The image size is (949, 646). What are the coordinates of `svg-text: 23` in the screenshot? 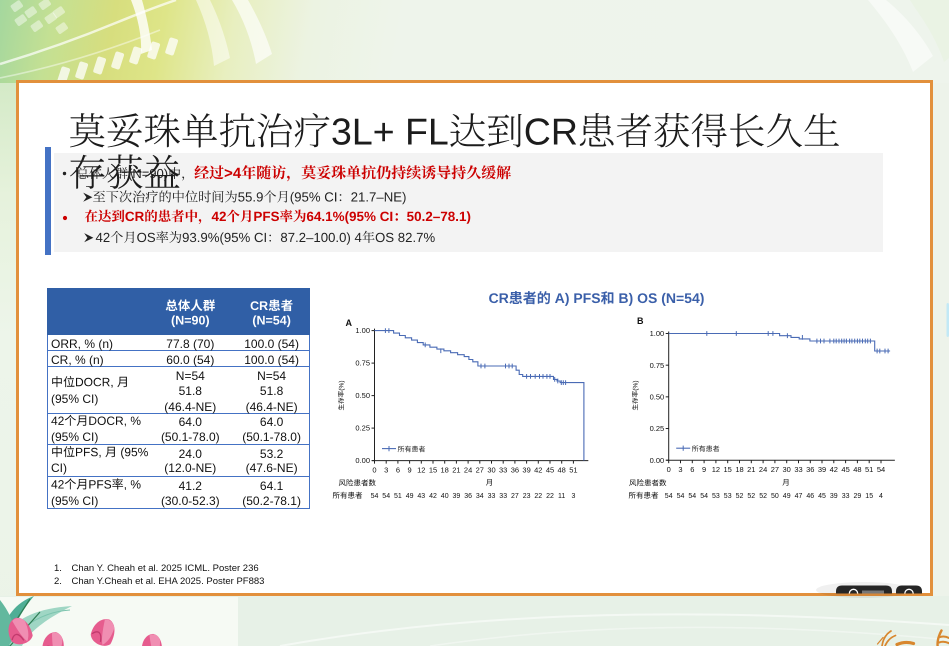 It's located at (527, 496).